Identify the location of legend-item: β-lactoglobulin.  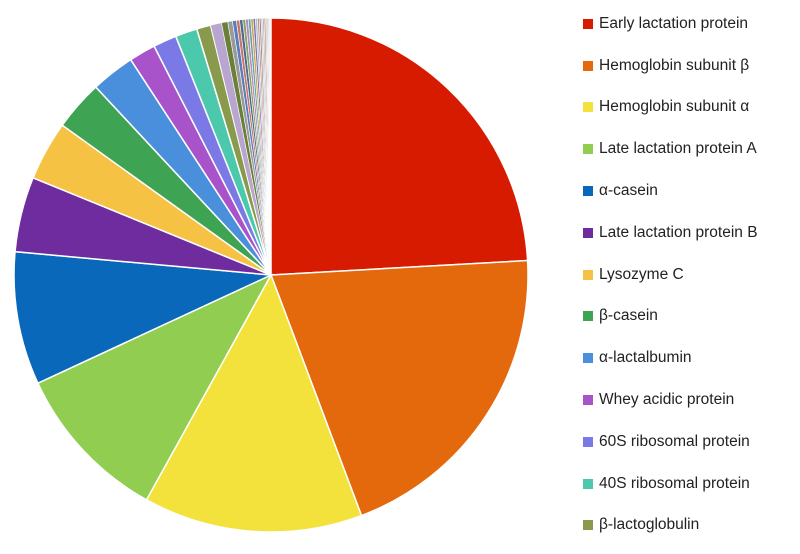
(670, 526).